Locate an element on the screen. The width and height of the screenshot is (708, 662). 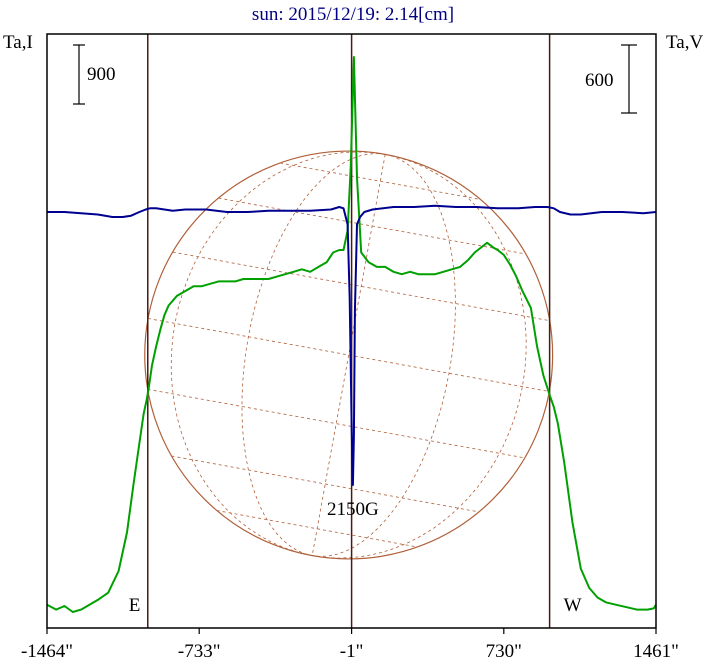
x-tick-label: -733" is located at coordinates (199, 651).